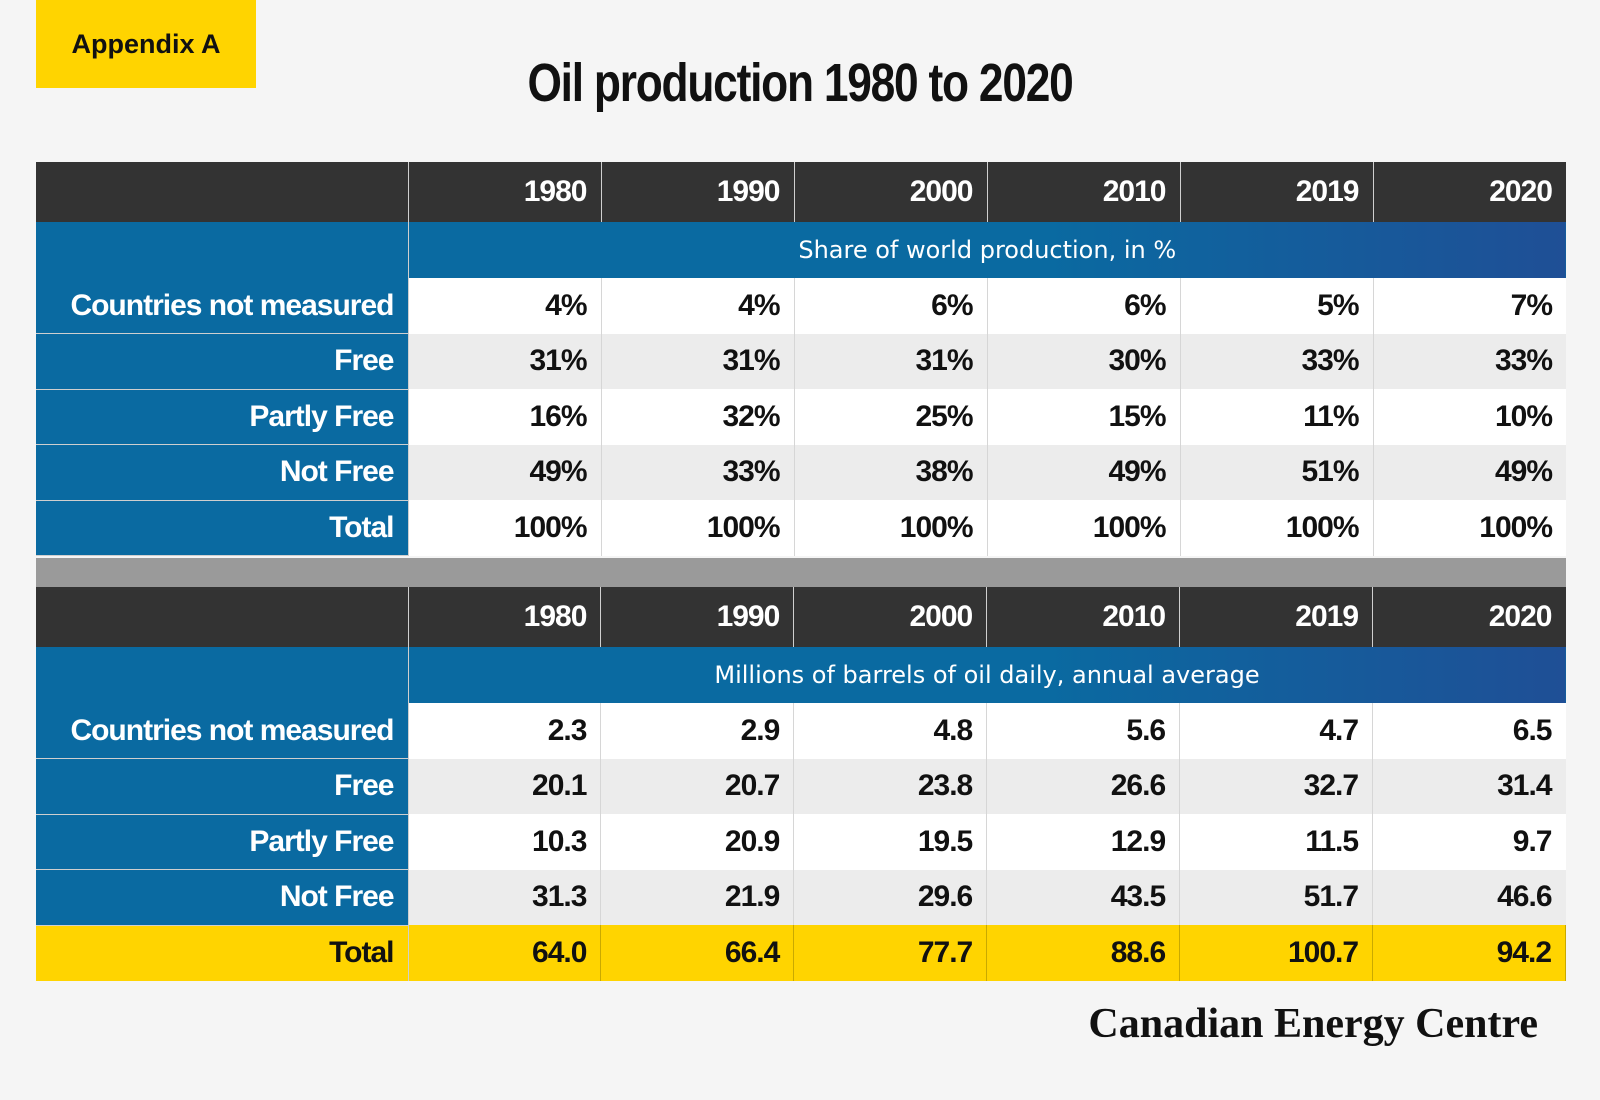 This screenshot has width=1600, height=1100. I want to click on table-cell: 9.7, so click(1469, 842).